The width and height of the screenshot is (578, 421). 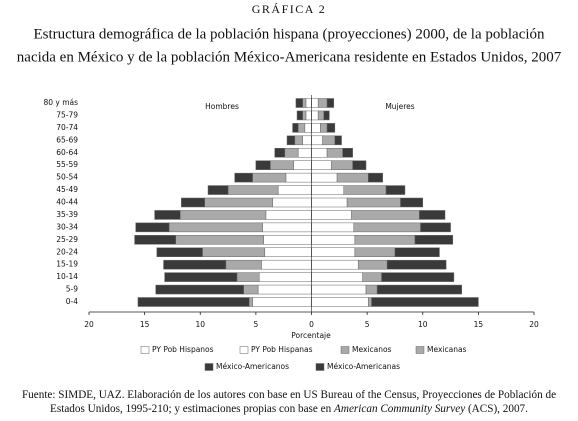 What do you see at coordinates (67, 226) in the screenshot?
I see `y-tick-label: 30-34` at bounding box center [67, 226].